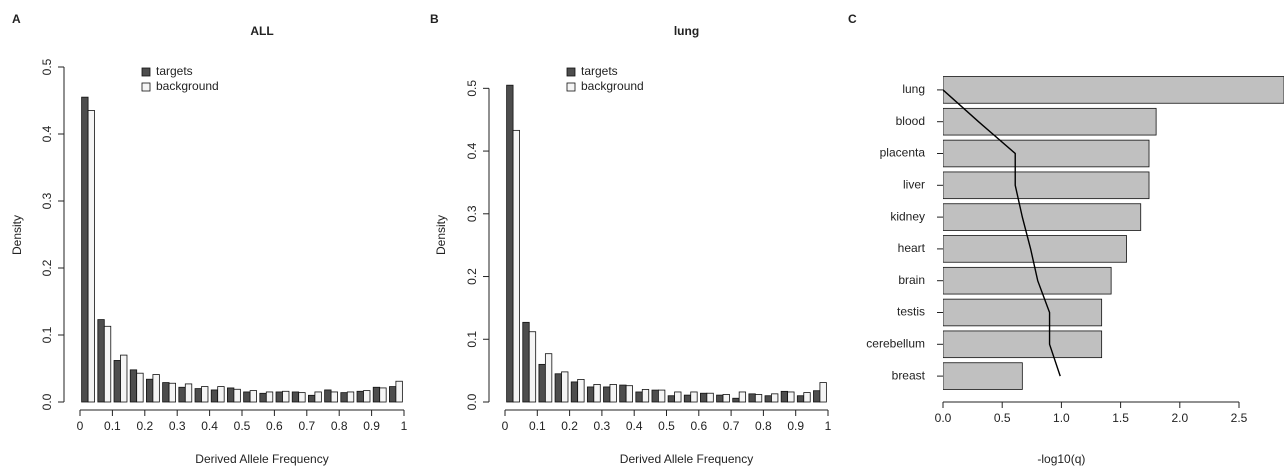  Describe the element at coordinates (686, 31) in the screenshot. I see `chart-title: lung` at that location.